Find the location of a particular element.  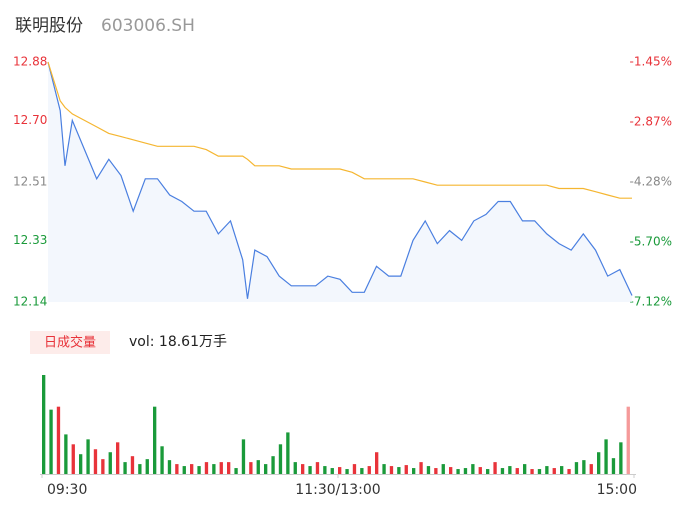

y-tick-label: 12.70 is located at coordinates (30, 120).